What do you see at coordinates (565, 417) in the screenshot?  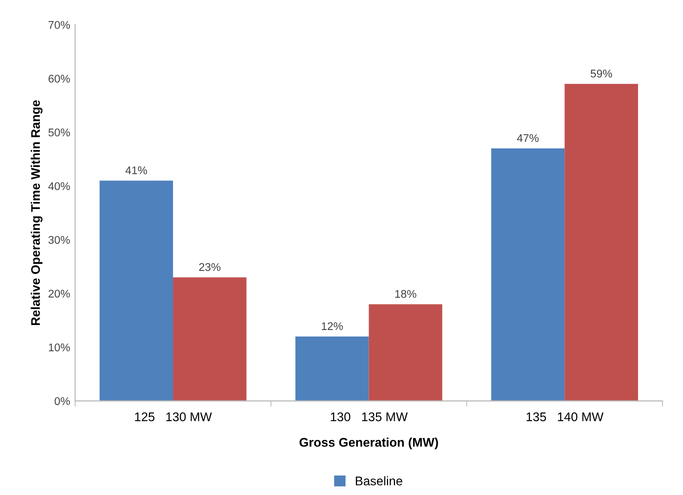 I see `x-tick-label: 135 140 MW` at bounding box center [565, 417].